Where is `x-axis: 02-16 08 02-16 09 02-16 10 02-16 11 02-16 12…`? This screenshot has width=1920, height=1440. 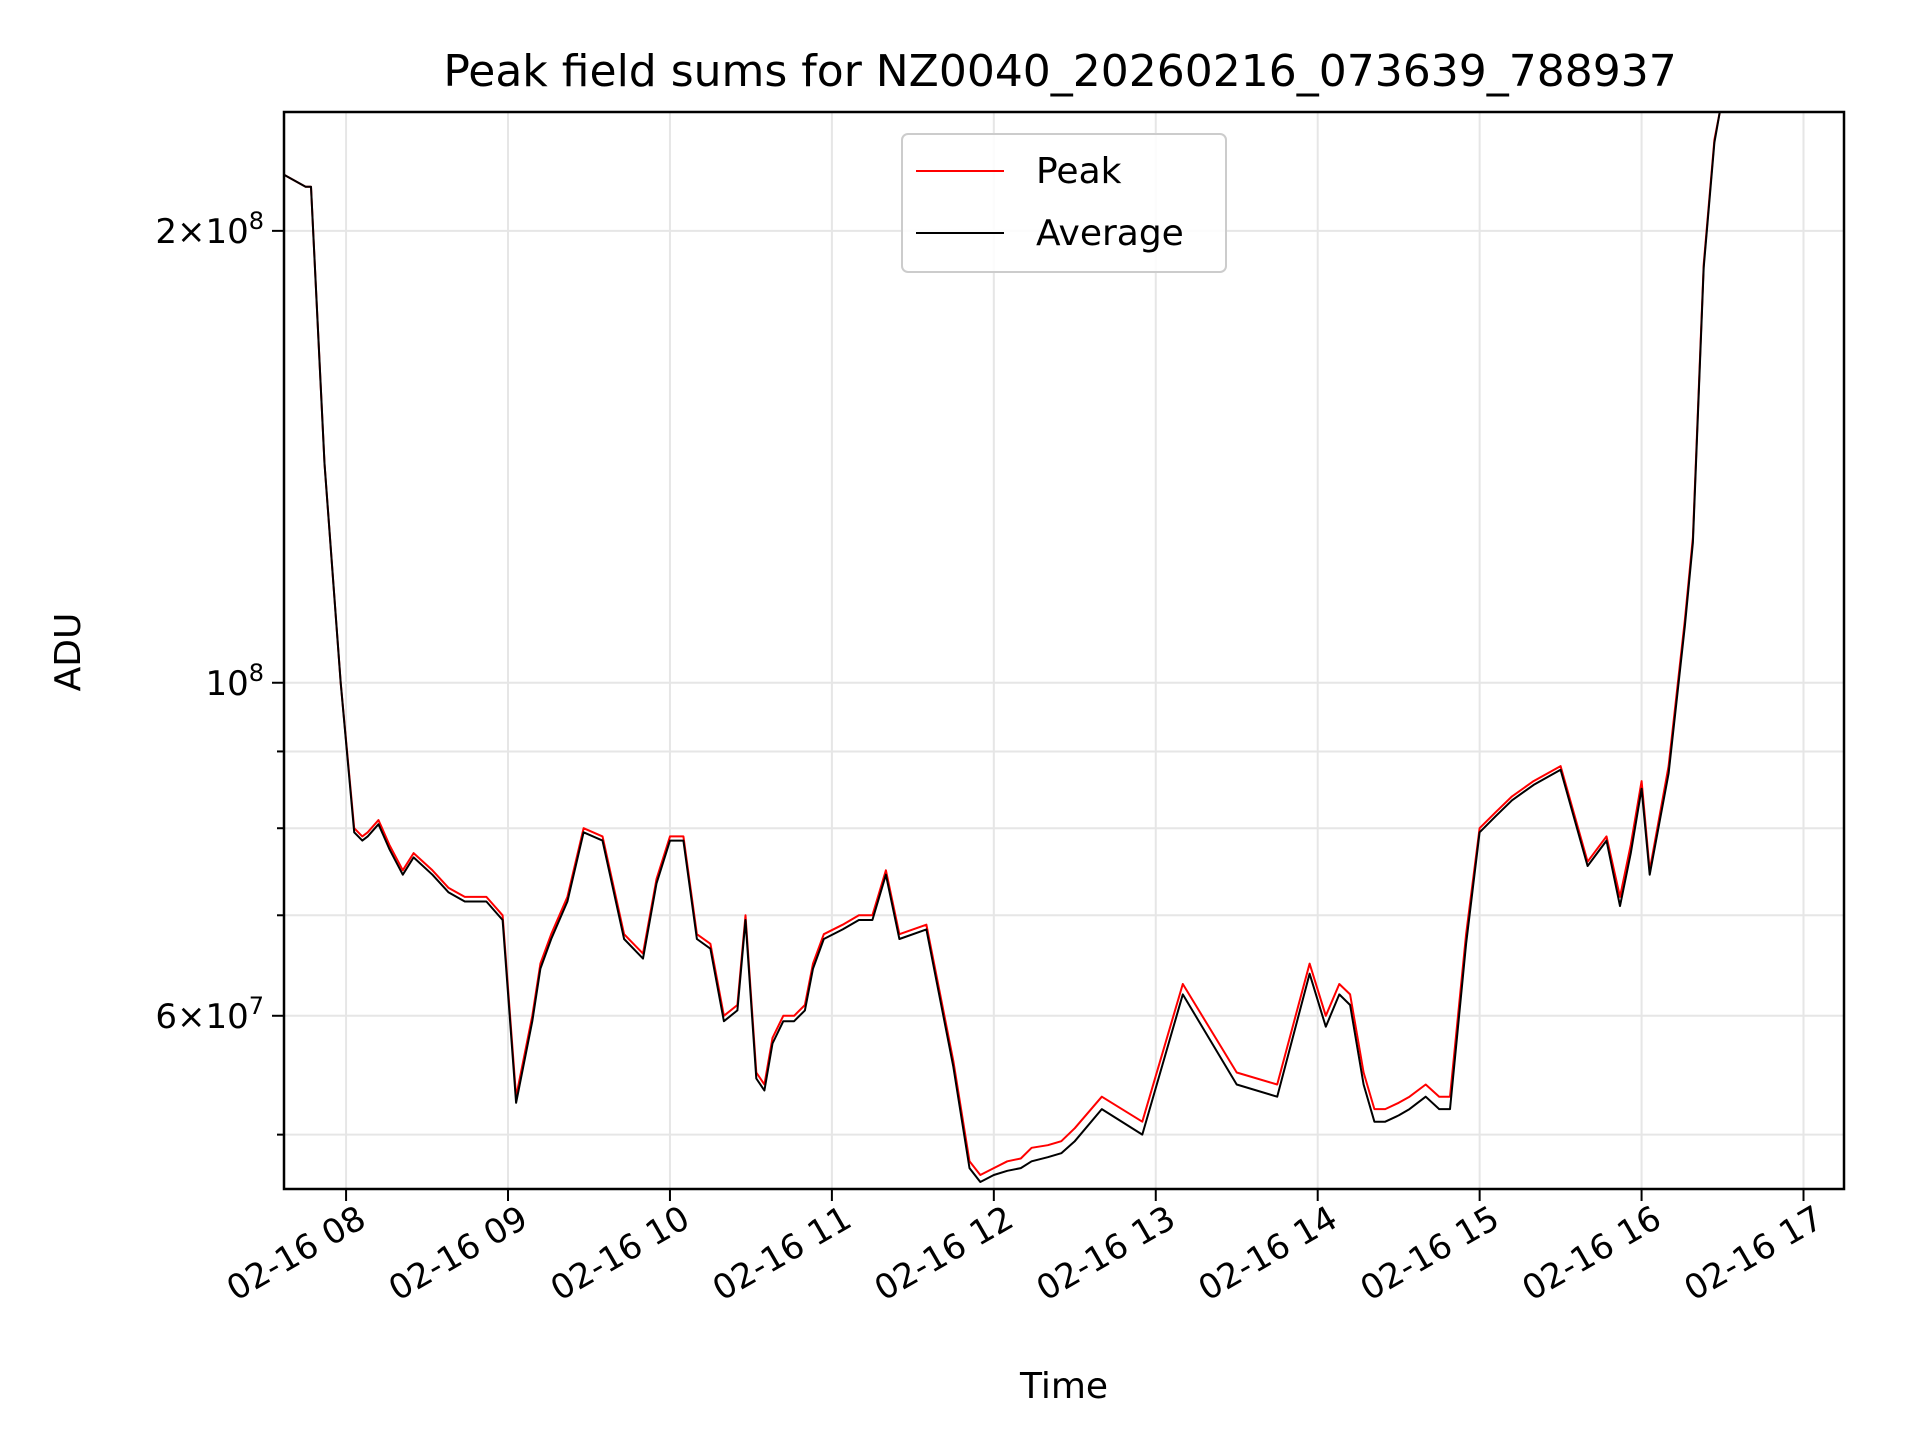 x-axis: 02-16 08 02-16 09 02-16 10 02-16 11 02-16 12… is located at coordinates (1025, 1249).